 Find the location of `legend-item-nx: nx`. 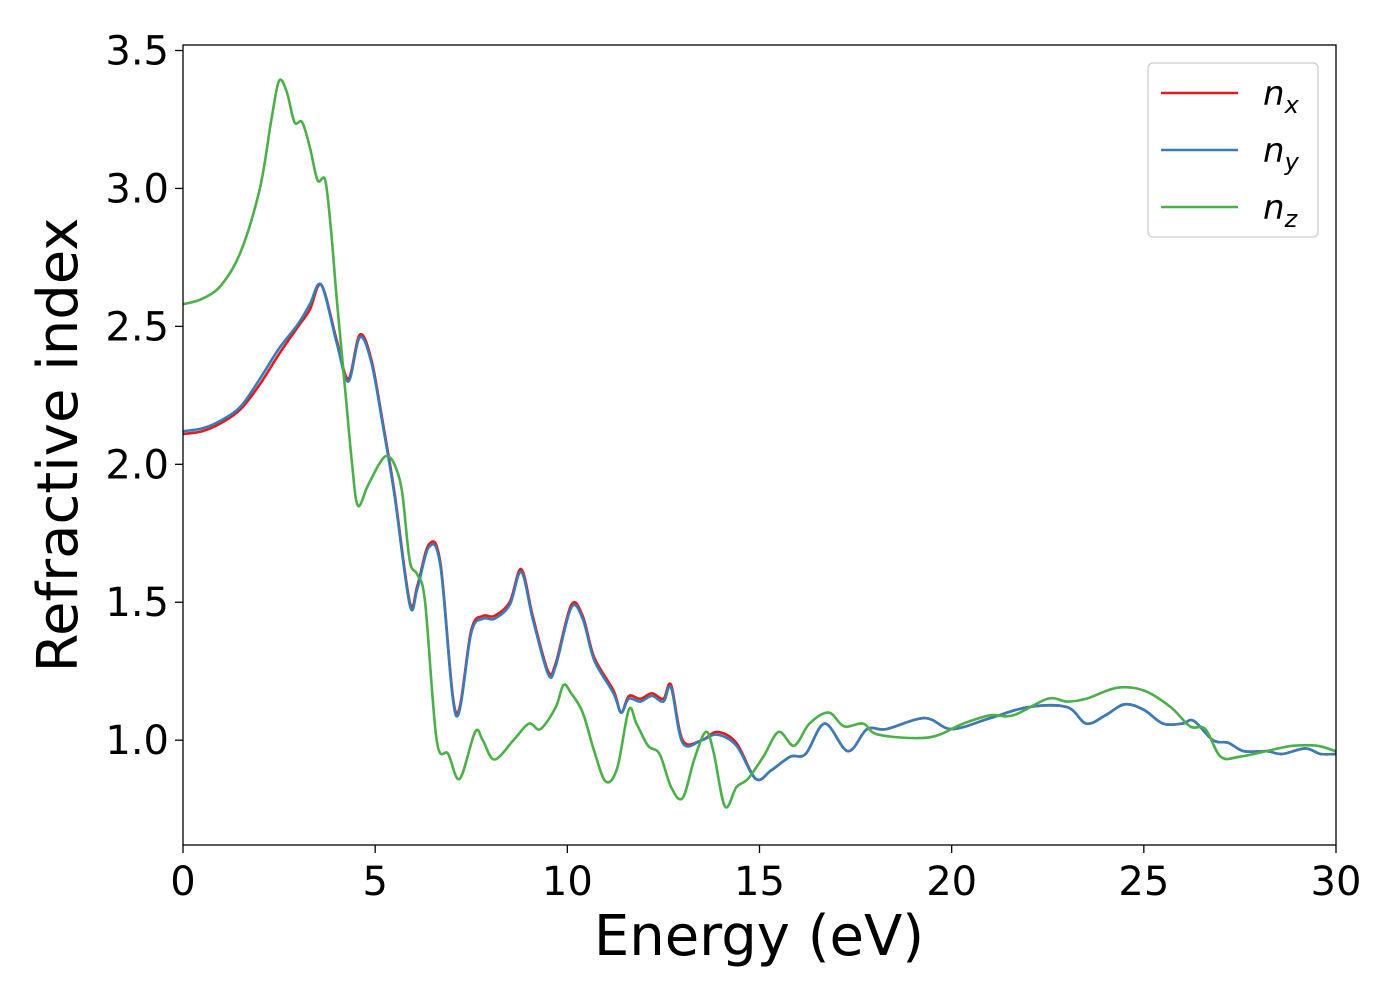

legend-item-nx: nx is located at coordinates (1230, 96).